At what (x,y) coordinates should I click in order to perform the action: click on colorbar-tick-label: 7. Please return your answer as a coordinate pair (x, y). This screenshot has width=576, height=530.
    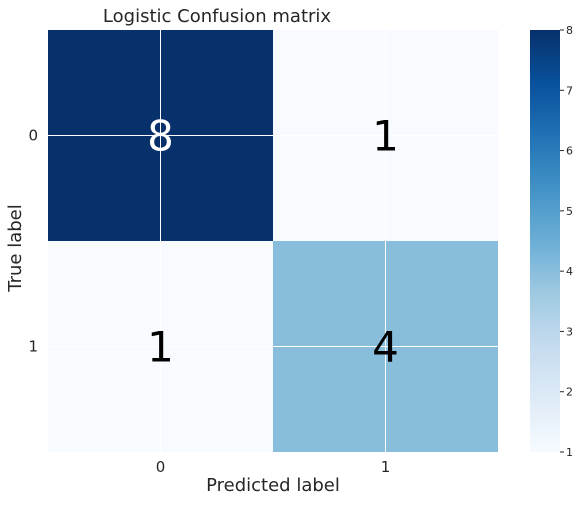
    Looking at the image, I should click on (569, 90).